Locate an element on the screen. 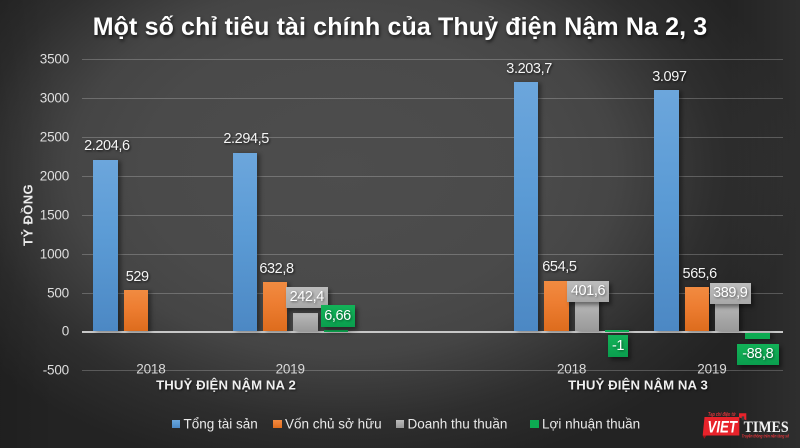 The width and height of the screenshot is (800, 448). svg-text: Truyền thông trên nền tảng số is located at coordinates (766, 436).